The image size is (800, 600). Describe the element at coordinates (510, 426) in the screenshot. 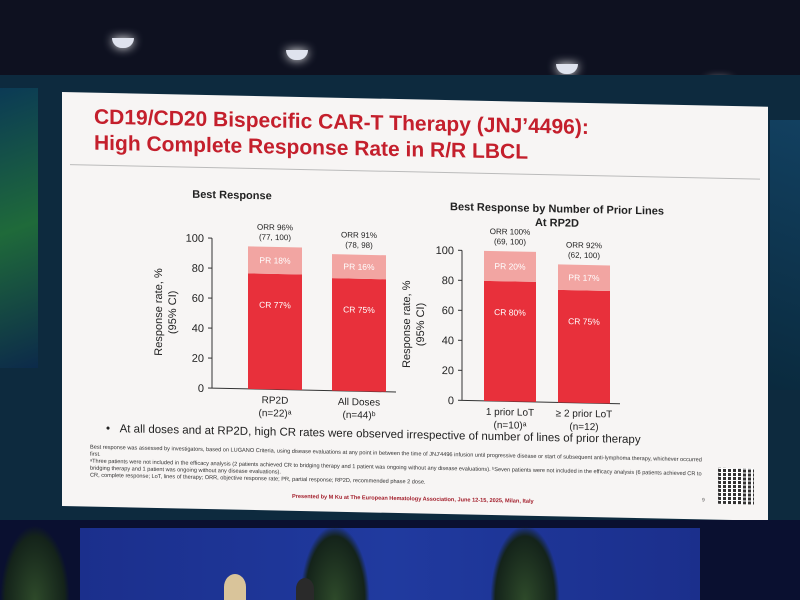

I see `category-n-label: (n=10)ᵃ` at that location.